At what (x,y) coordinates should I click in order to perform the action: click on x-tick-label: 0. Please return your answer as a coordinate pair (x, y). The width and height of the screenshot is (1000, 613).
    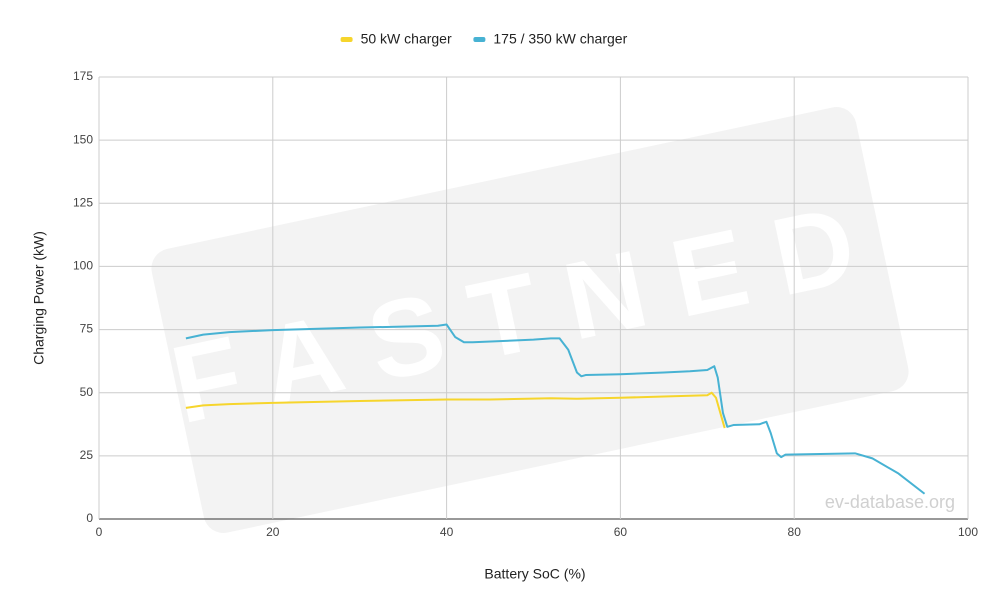
    Looking at the image, I should click on (99, 532).